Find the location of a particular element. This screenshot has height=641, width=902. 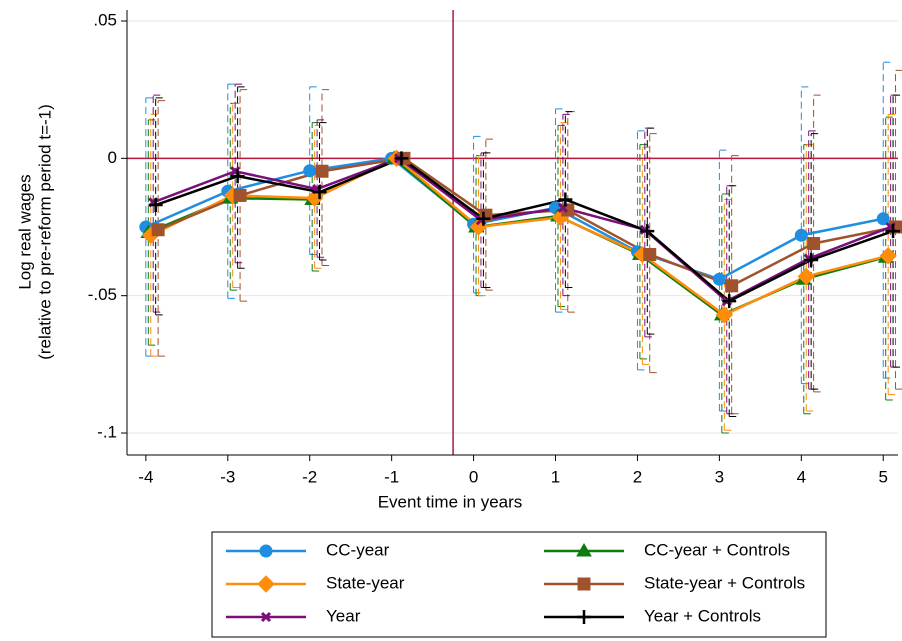

x-tick-label: 5 is located at coordinates (883, 476).